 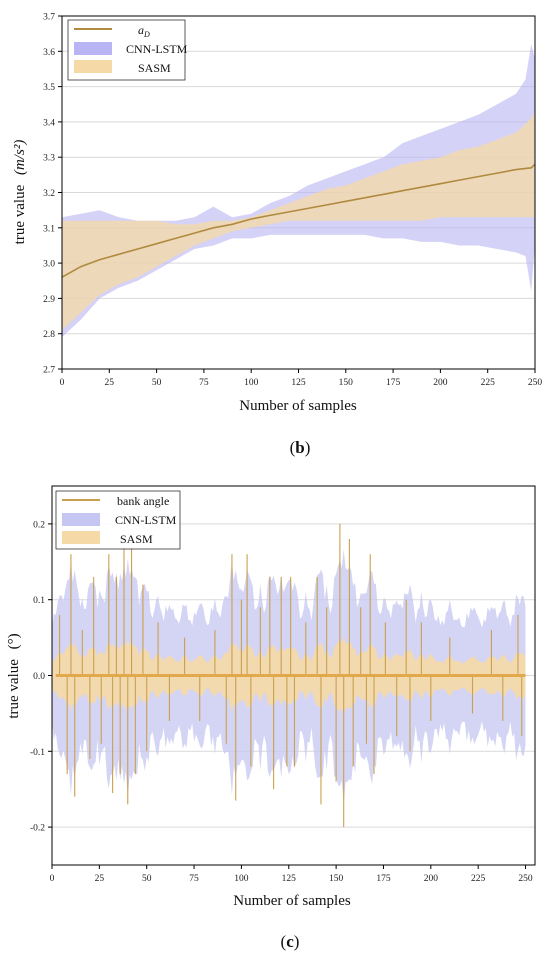 What do you see at coordinates (383, 879) in the screenshot?
I see `c-x-tick-label: 175` at bounding box center [383, 879].